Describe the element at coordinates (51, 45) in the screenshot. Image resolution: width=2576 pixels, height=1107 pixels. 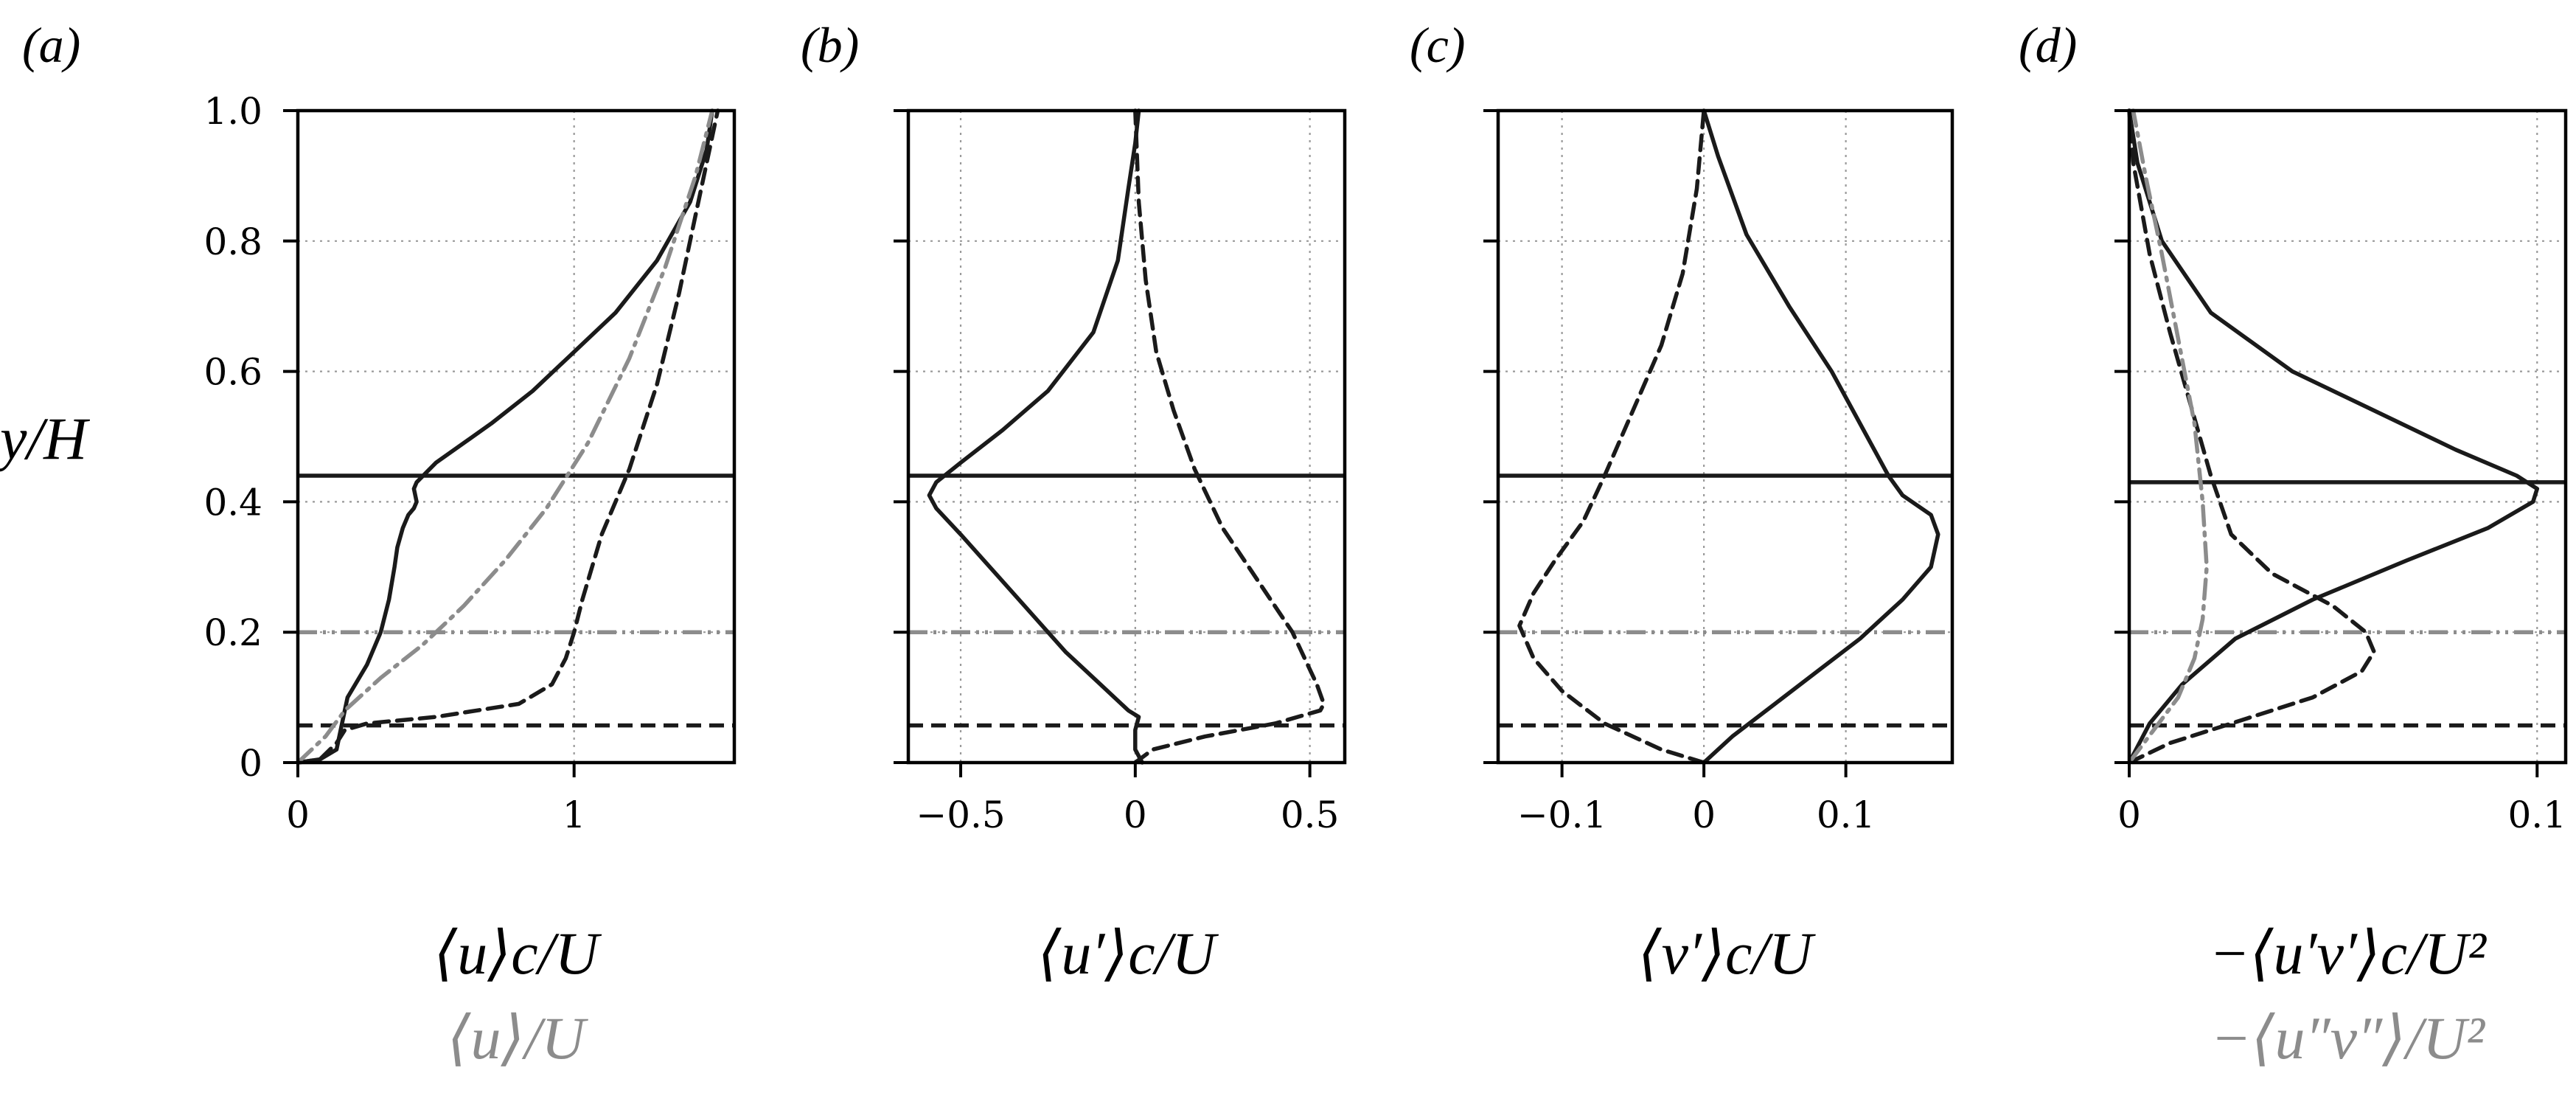
I see `panel-label: (a)` at that location.